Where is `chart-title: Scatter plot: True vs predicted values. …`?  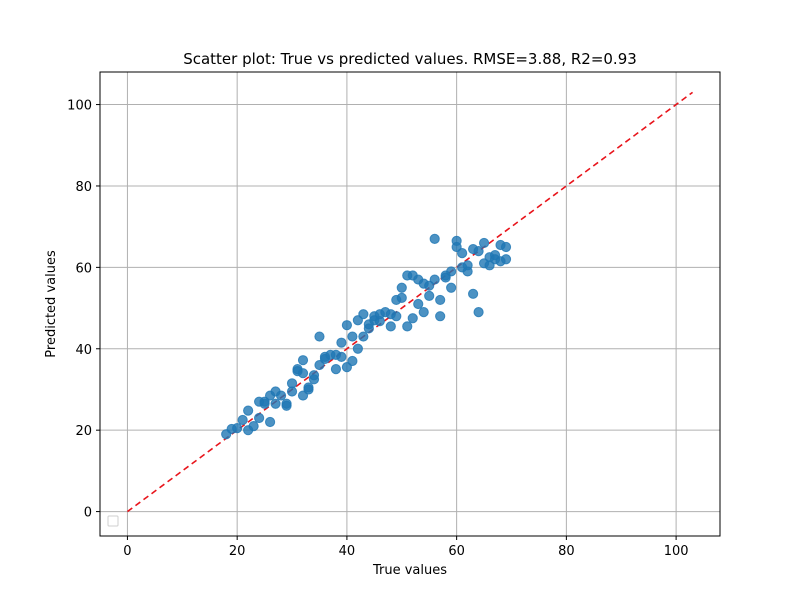
chart-title: Scatter plot: True vs predicted values. … is located at coordinates (410, 59).